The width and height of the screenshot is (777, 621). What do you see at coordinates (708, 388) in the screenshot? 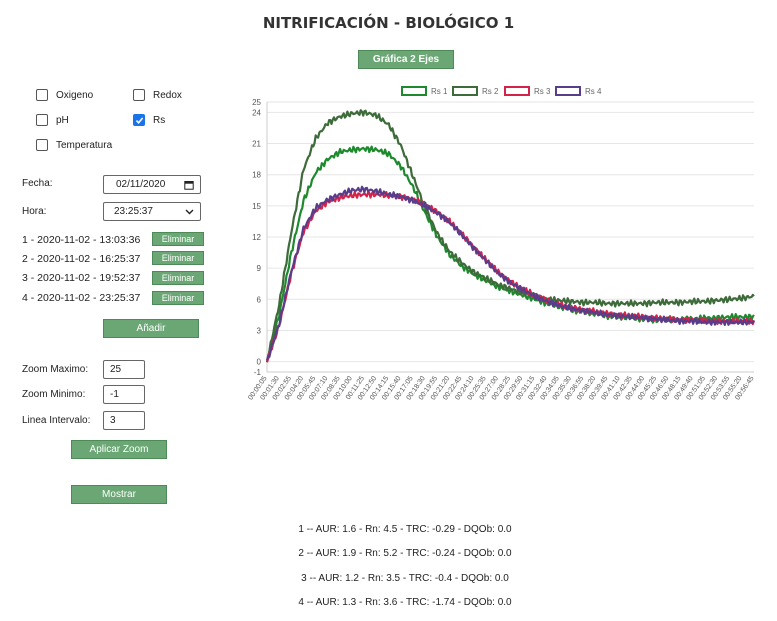
I see `x-tick-label: 00:52:30` at bounding box center [708, 388].